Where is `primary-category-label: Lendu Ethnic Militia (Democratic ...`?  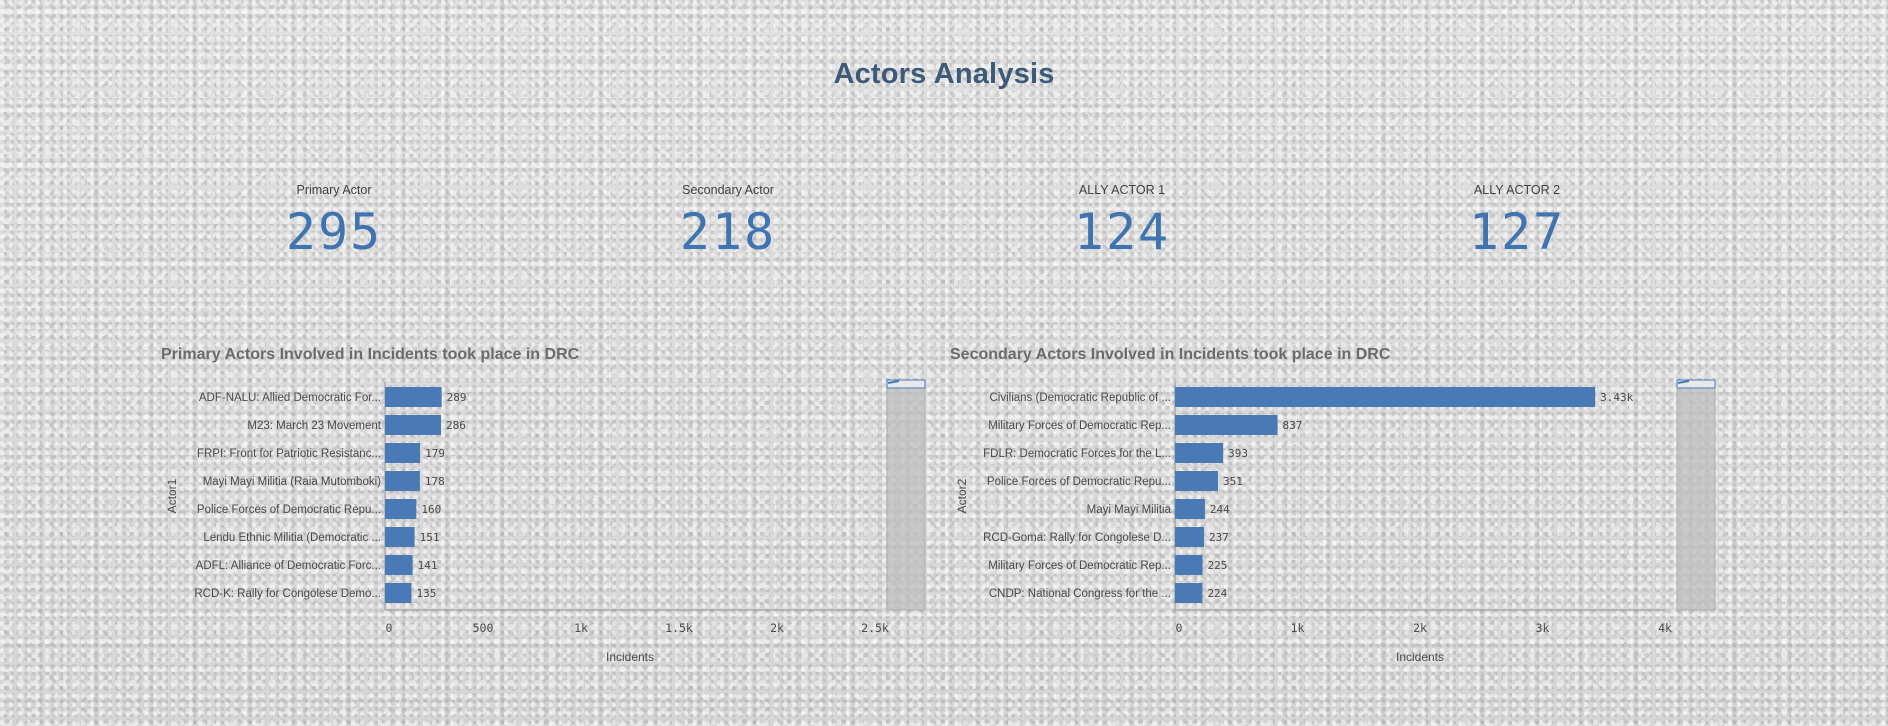 primary-category-label: Lendu Ethnic Militia (Democratic ... is located at coordinates (292, 538).